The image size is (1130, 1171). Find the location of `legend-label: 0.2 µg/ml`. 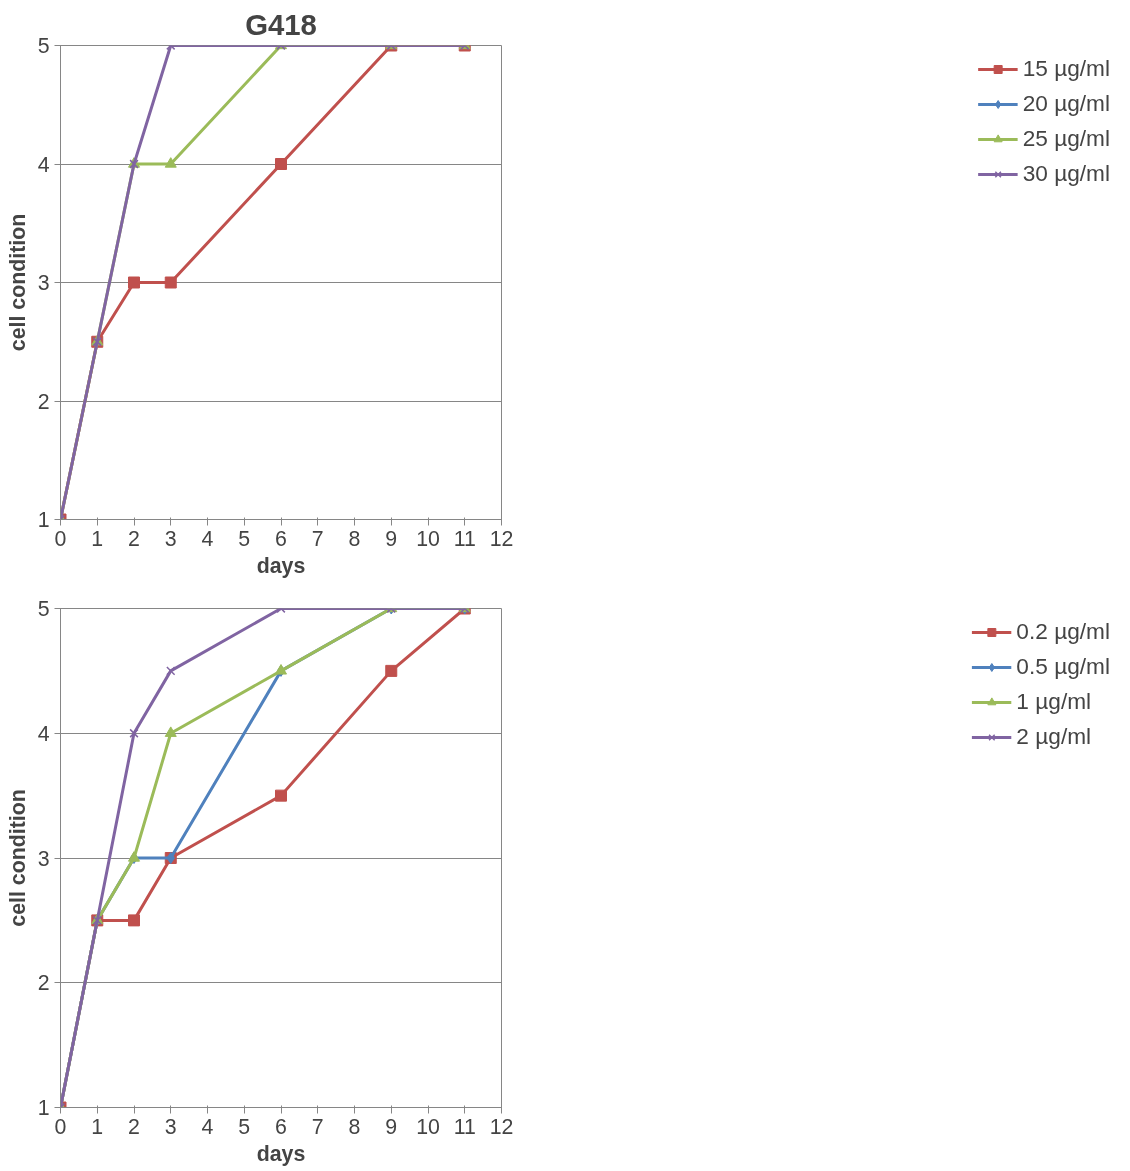

legend-label: 0.2 µg/ml is located at coordinates (1063, 631).